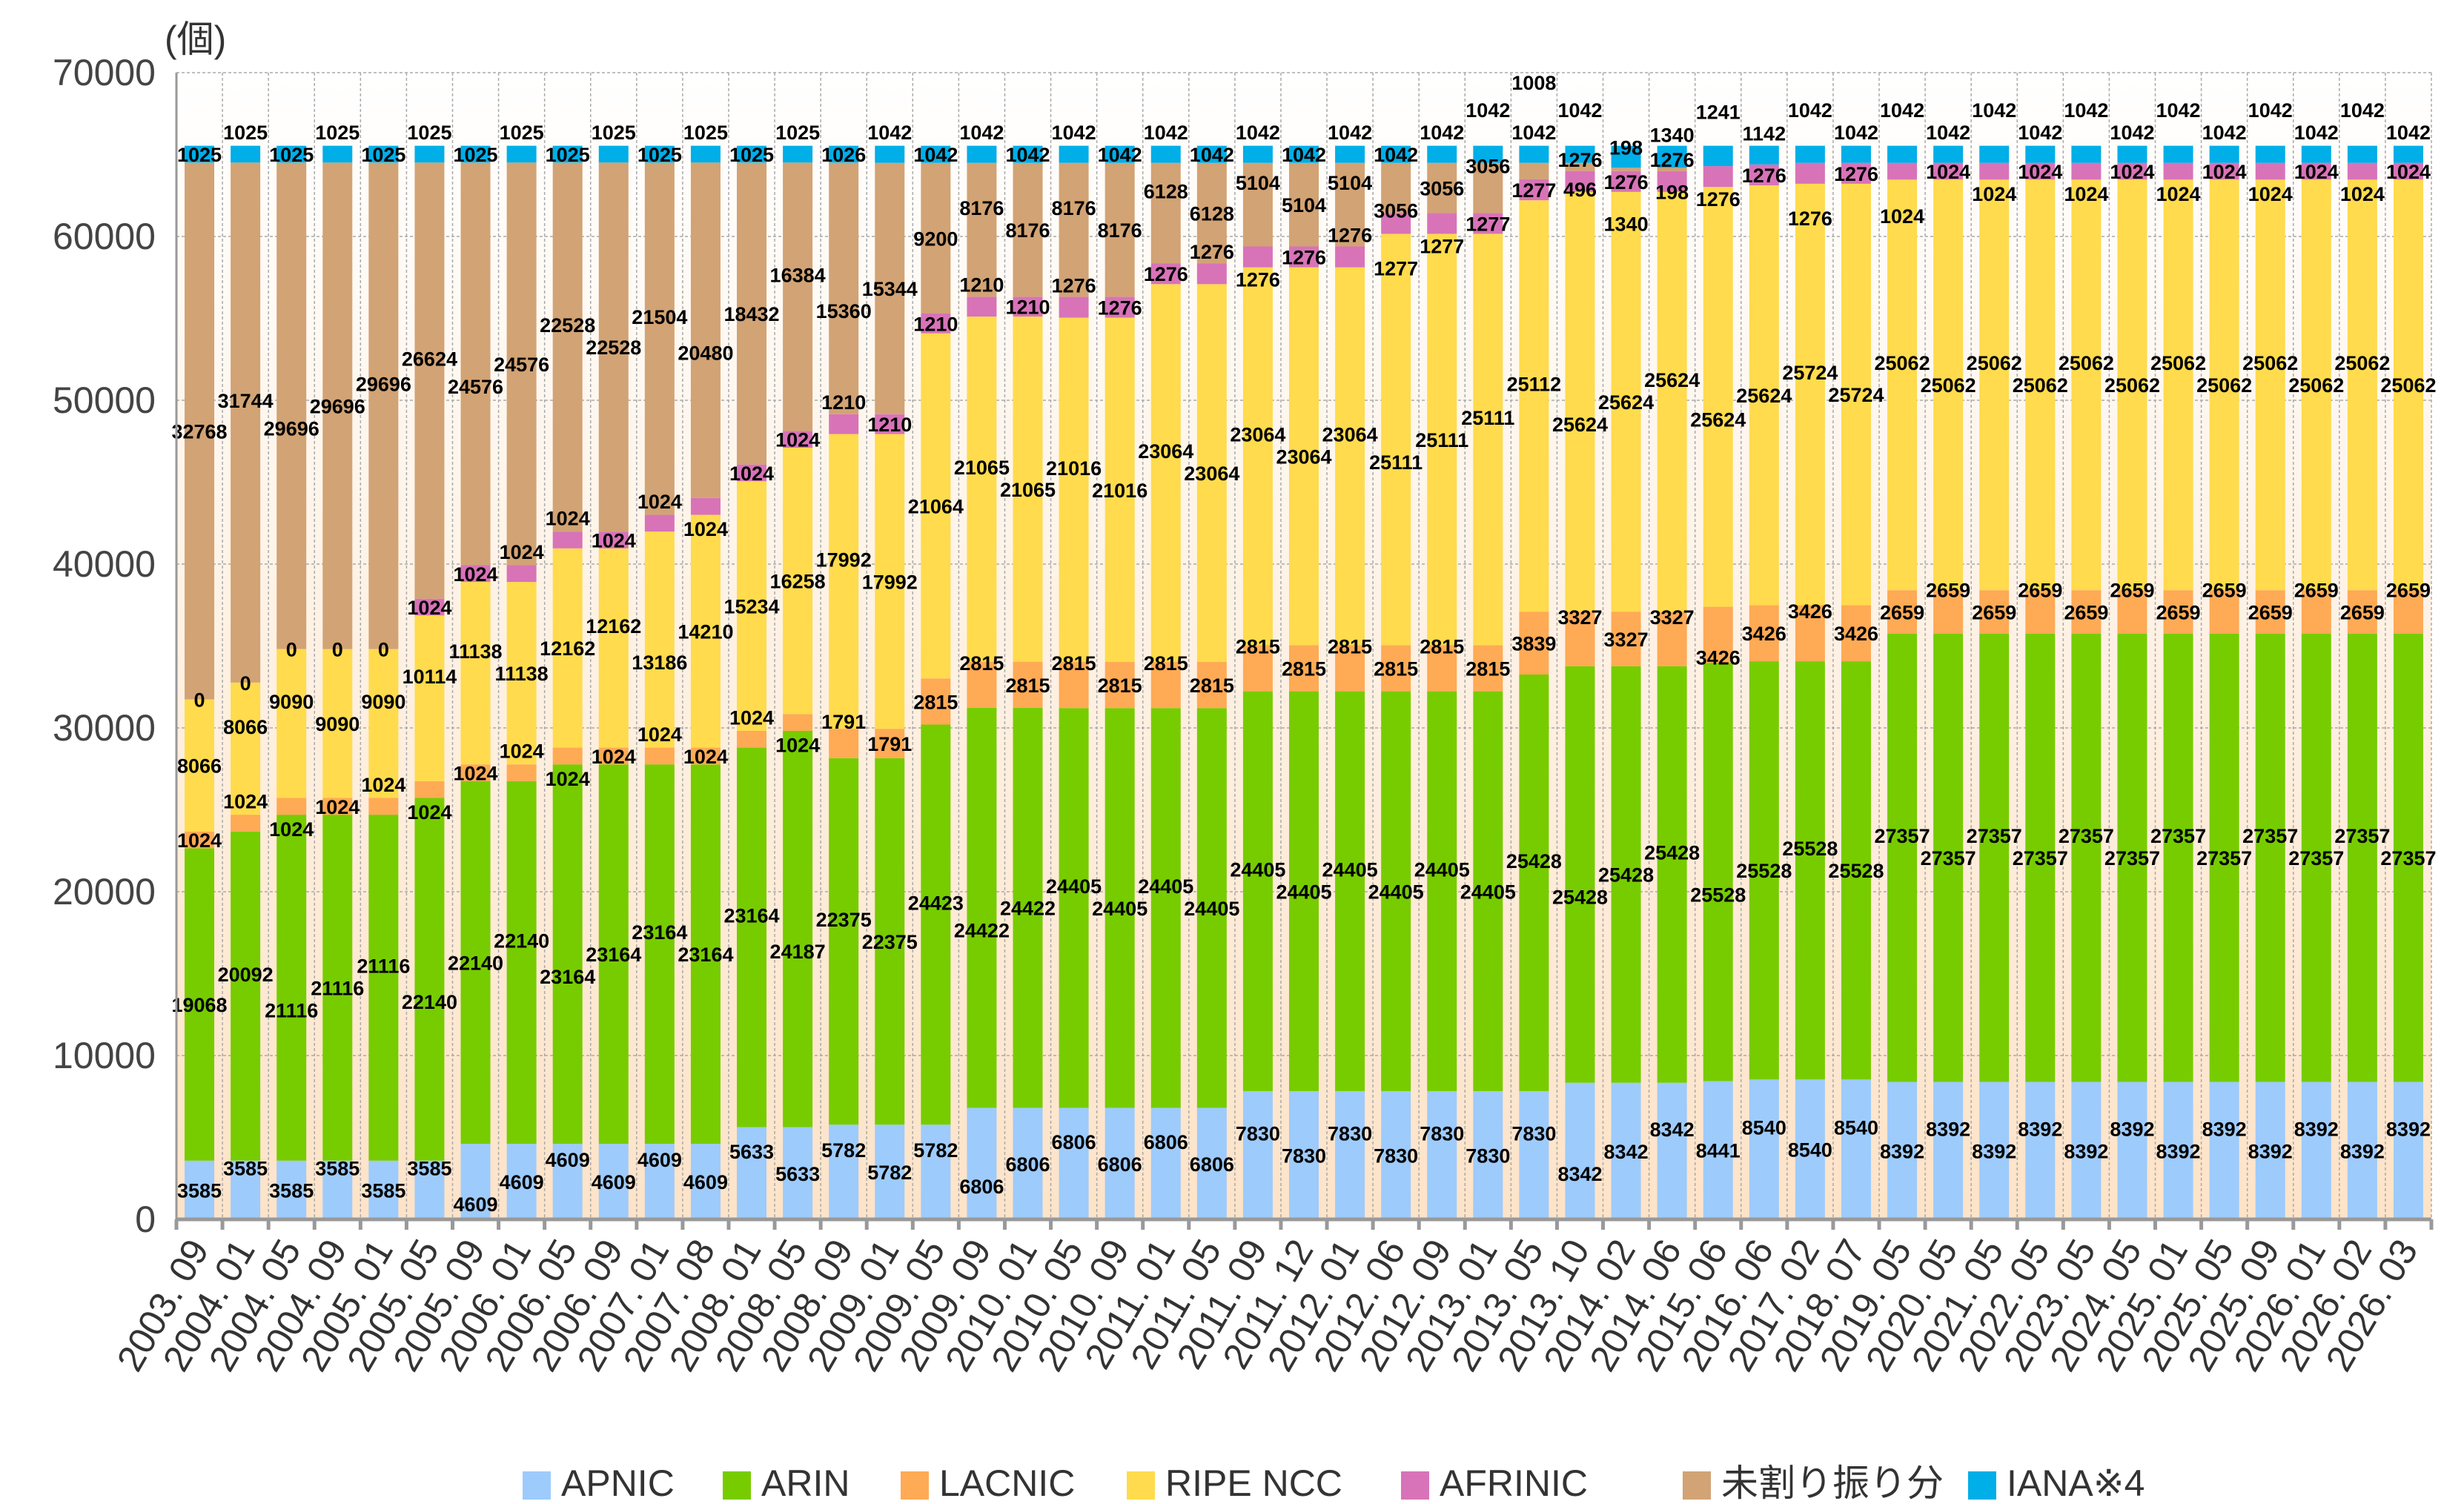 This screenshot has height=1504, width=2464. What do you see at coordinates (805, 1483) in the screenshot?
I see `legend-label: ARIN` at bounding box center [805, 1483].